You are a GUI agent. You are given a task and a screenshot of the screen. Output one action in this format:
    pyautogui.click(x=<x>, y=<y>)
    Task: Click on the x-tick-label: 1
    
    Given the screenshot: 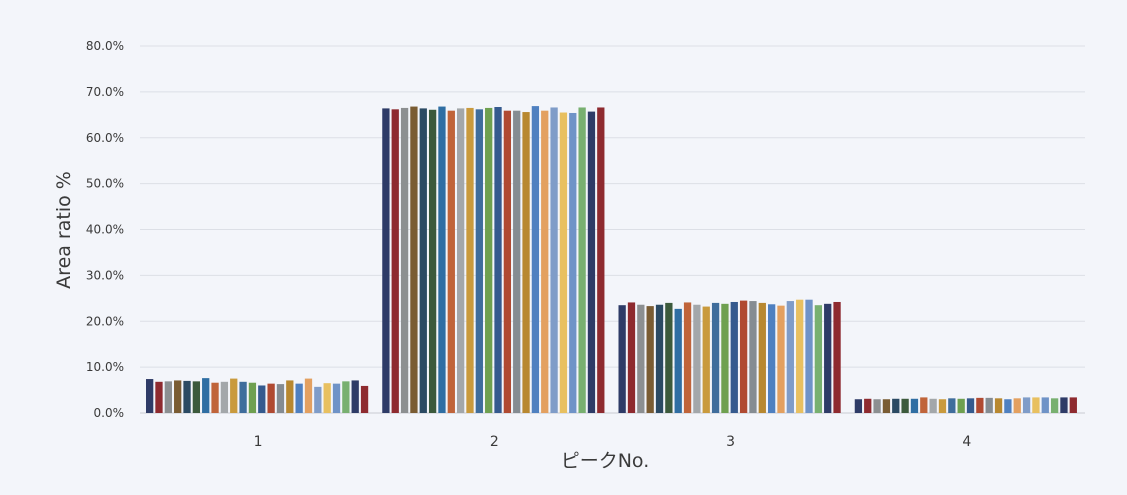 What is the action you would take?
    pyautogui.click(x=258, y=442)
    